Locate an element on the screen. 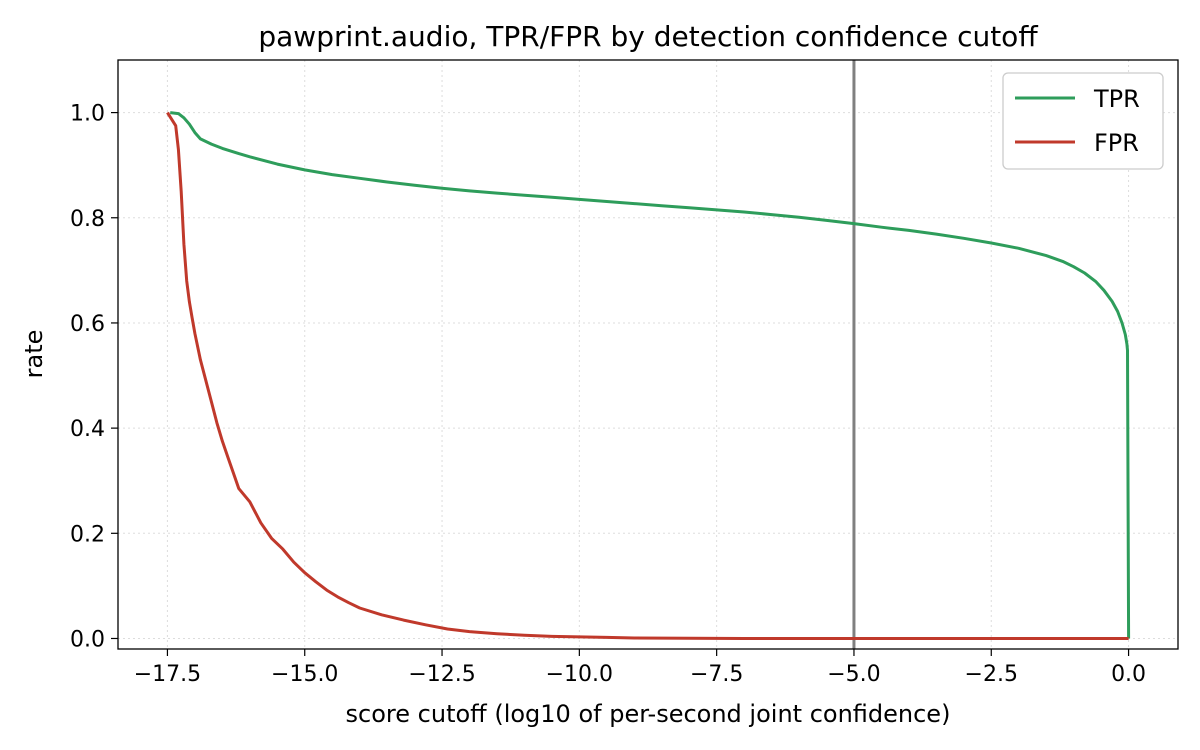 The width and height of the screenshot is (1200, 750). legend-label-tpr: TPR is located at coordinates (1116, 99).